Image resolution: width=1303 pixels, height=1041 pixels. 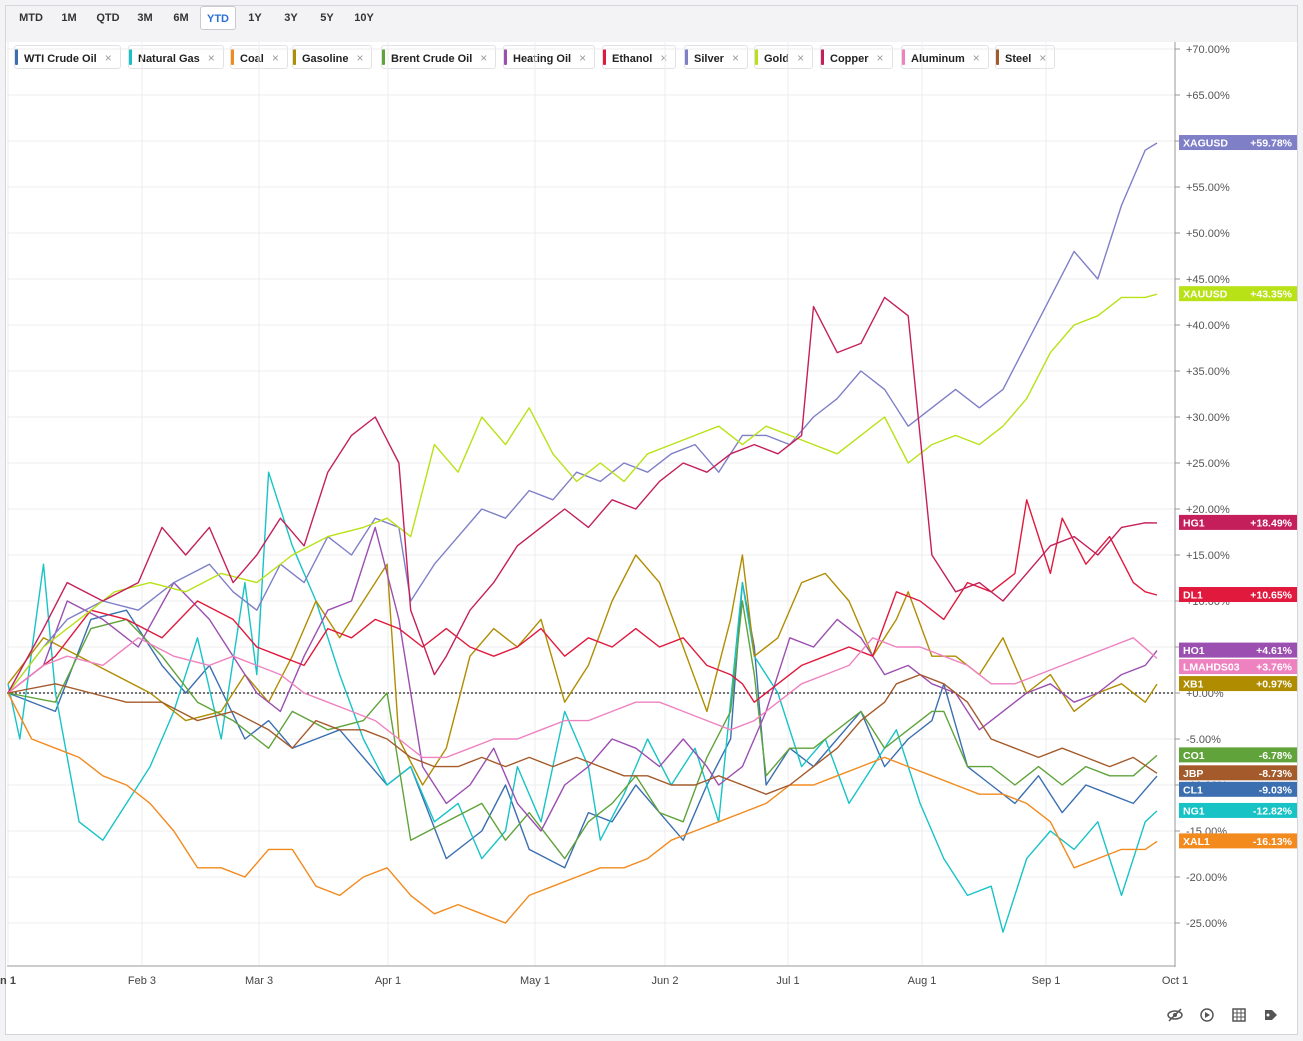 What do you see at coordinates (1238, 667) in the screenshot?
I see `value-badge-lmahds03` at bounding box center [1238, 667].